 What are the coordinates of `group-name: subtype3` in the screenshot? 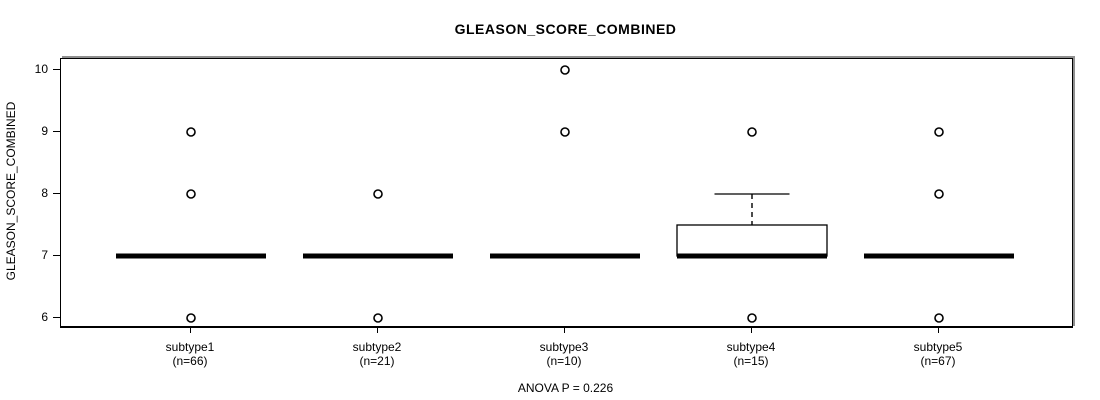 It's located at (564, 347).